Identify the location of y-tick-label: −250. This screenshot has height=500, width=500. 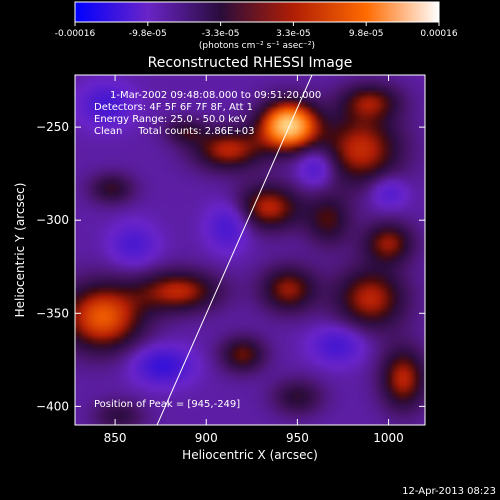
(52, 127).